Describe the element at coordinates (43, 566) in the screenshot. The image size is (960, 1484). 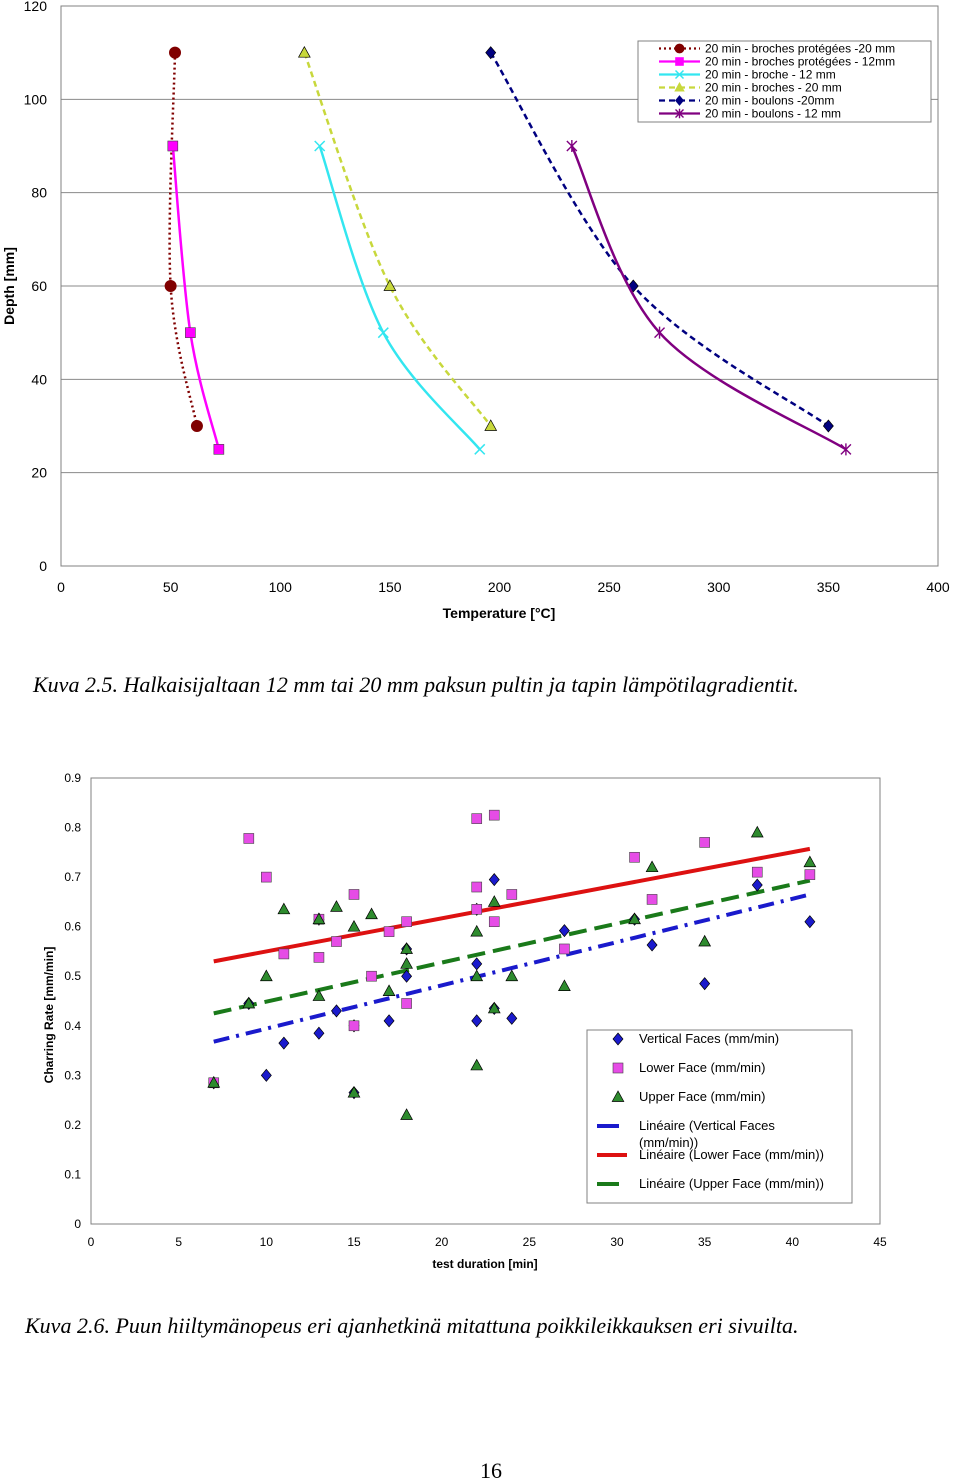
I see `chart1-y-tick-label: 0` at that location.